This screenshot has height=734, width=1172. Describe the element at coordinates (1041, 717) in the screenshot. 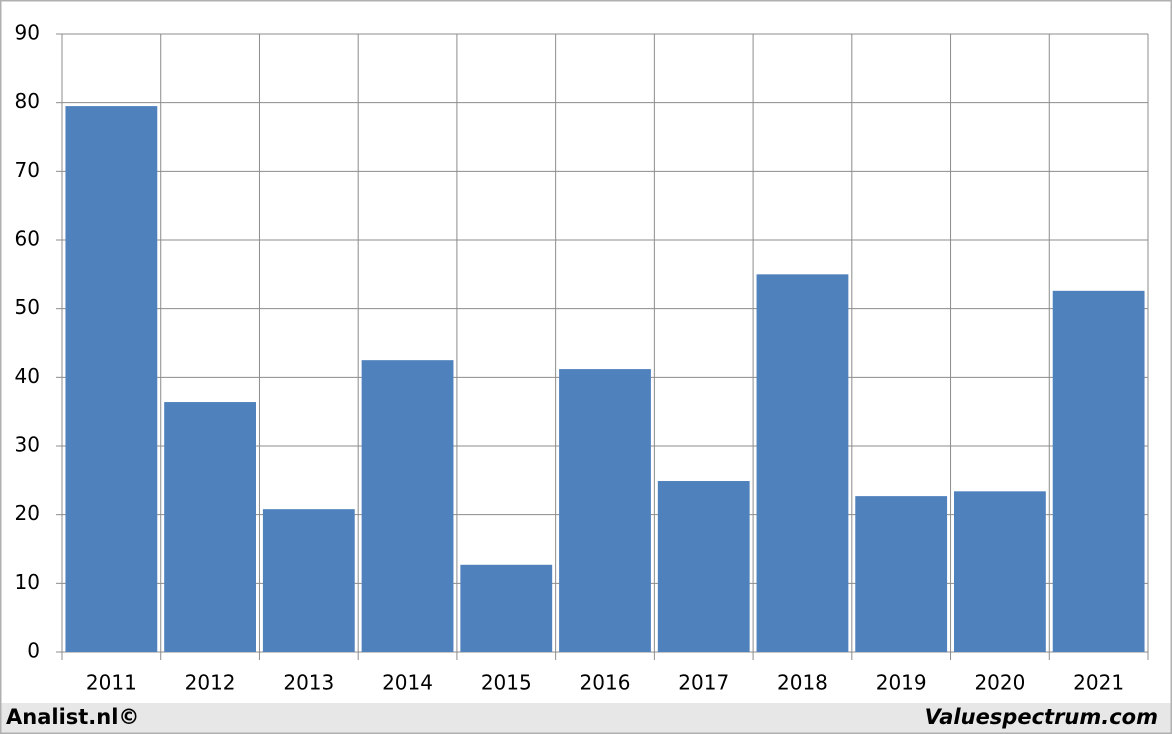

I see `footer-right: Valuespectrum.com` at that location.